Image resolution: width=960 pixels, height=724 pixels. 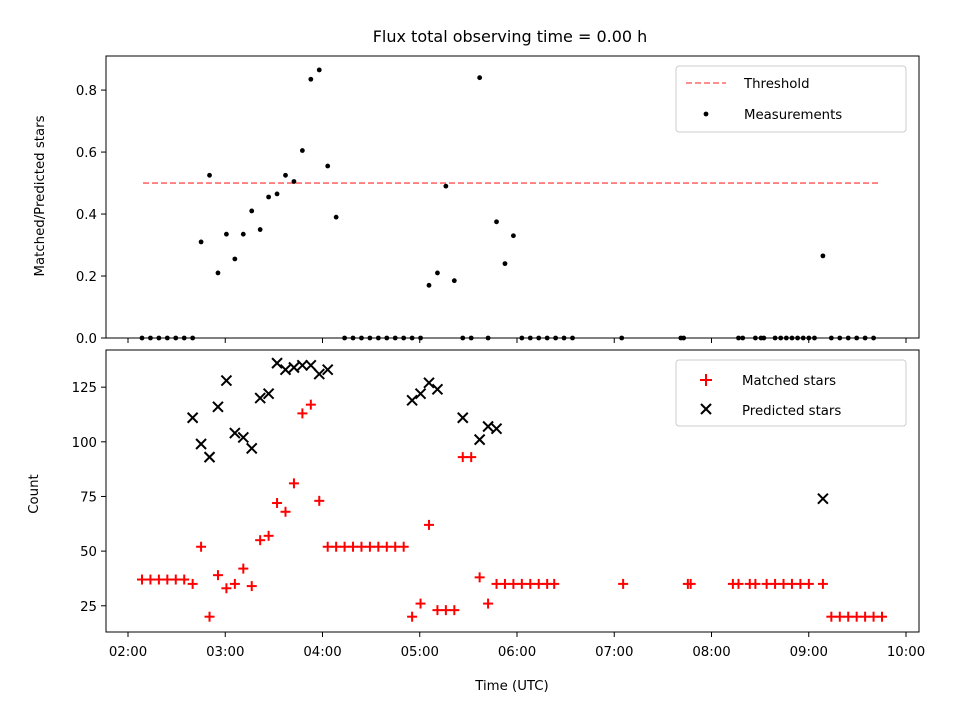 What do you see at coordinates (791, 411) in the screenshot?
I see `predicted-legend-label: Predicted stars` at bounding box center [791, 411].